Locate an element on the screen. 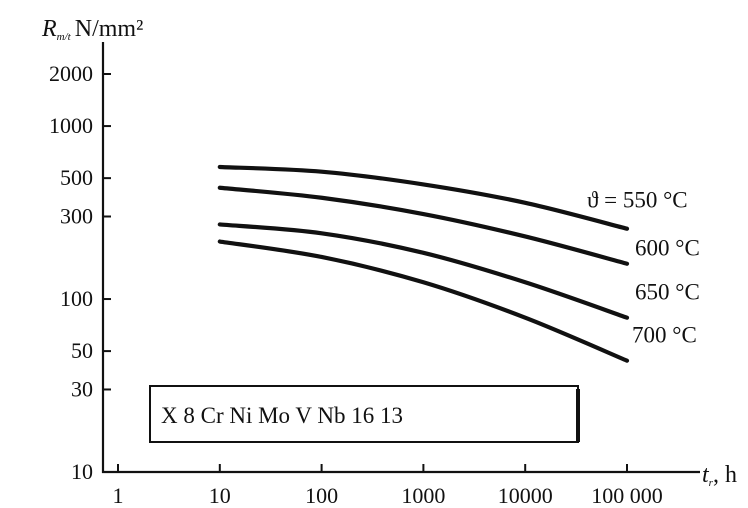 This screenshot has width=748, height=508. y-tick-label: 30 is located at coordinates (82, 388).